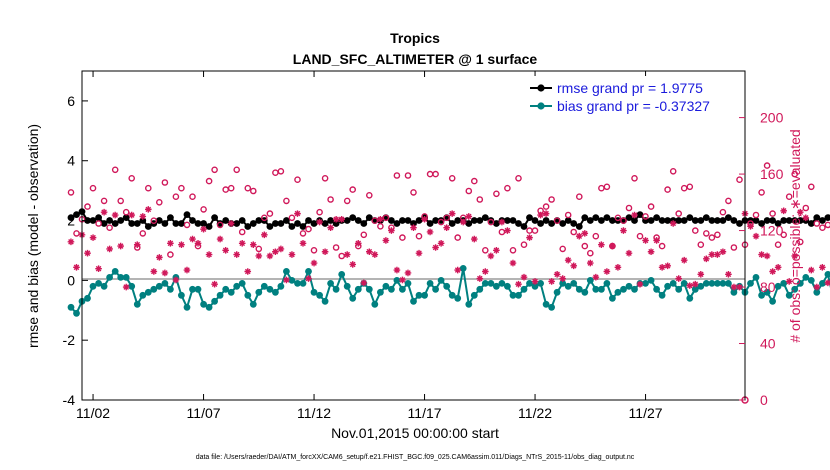 This screenshot has width=830, height=470. What do you see at coordinates (415, 433) in the screenshot?
I see `x-axis-label: Nov.01,2015 00:00:00 start` at bounding box center [415, 433].